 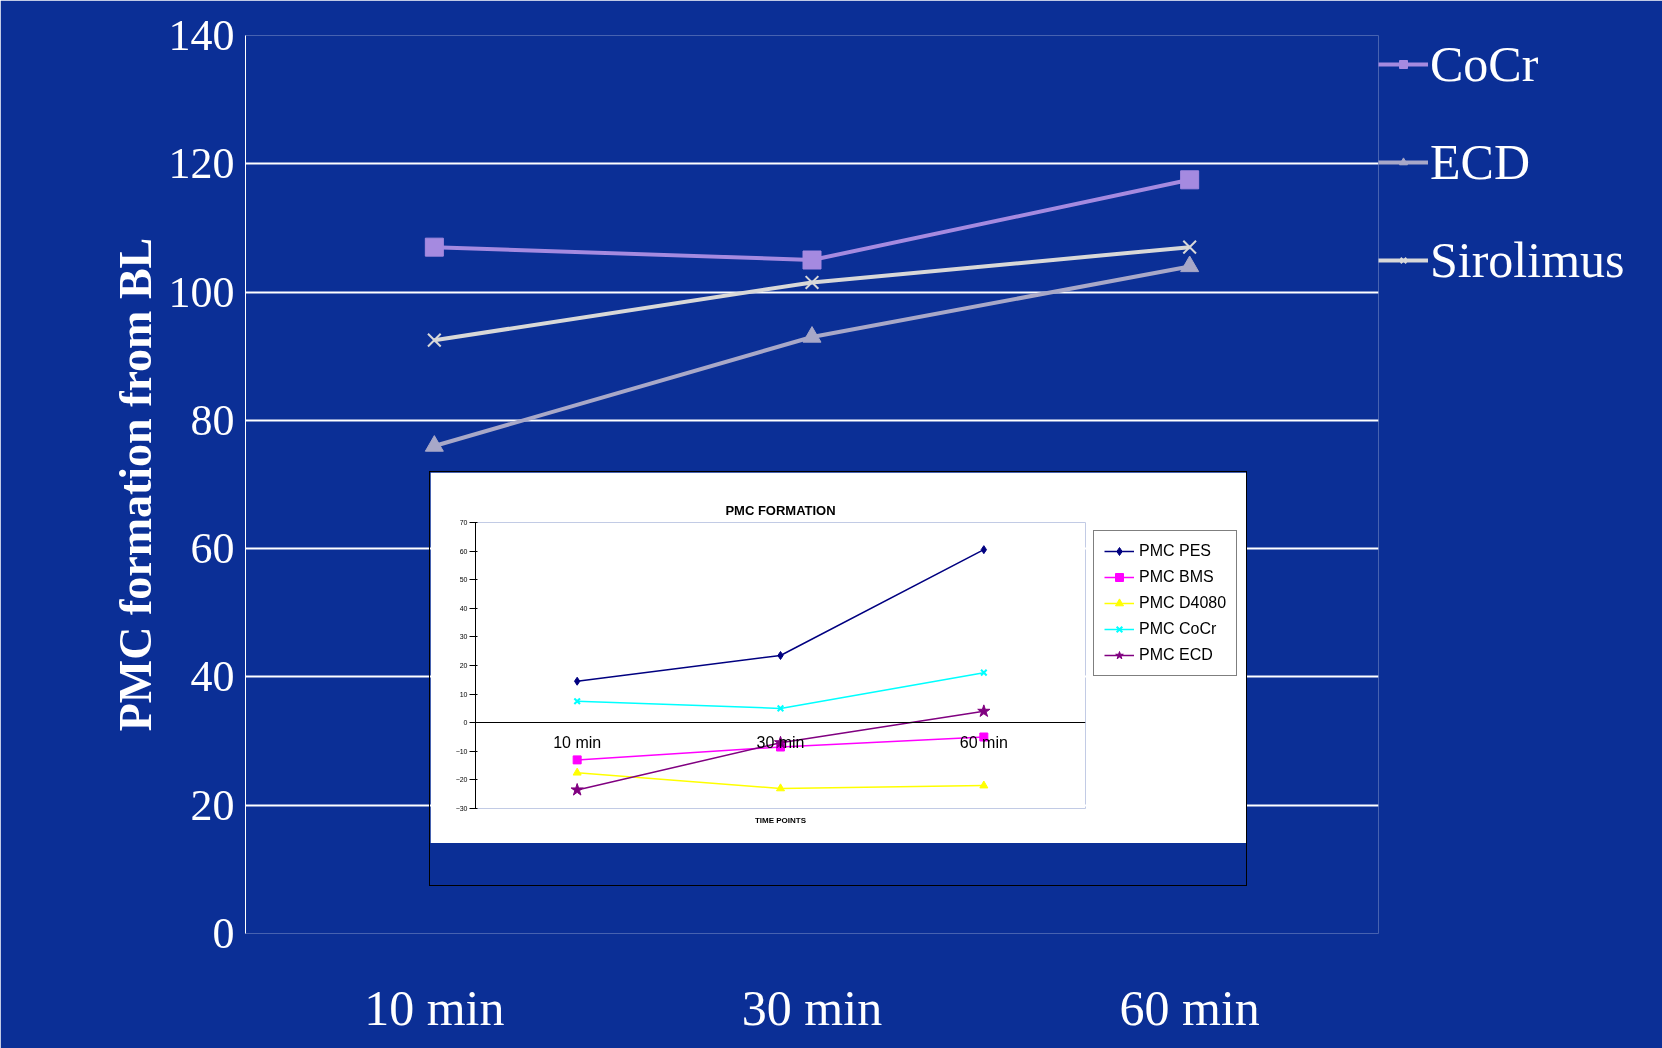 What do you see at coordinates (1484, 64) in the screenshot?
I see `legend-label: CoCr` at bounding box center [1484, 64].